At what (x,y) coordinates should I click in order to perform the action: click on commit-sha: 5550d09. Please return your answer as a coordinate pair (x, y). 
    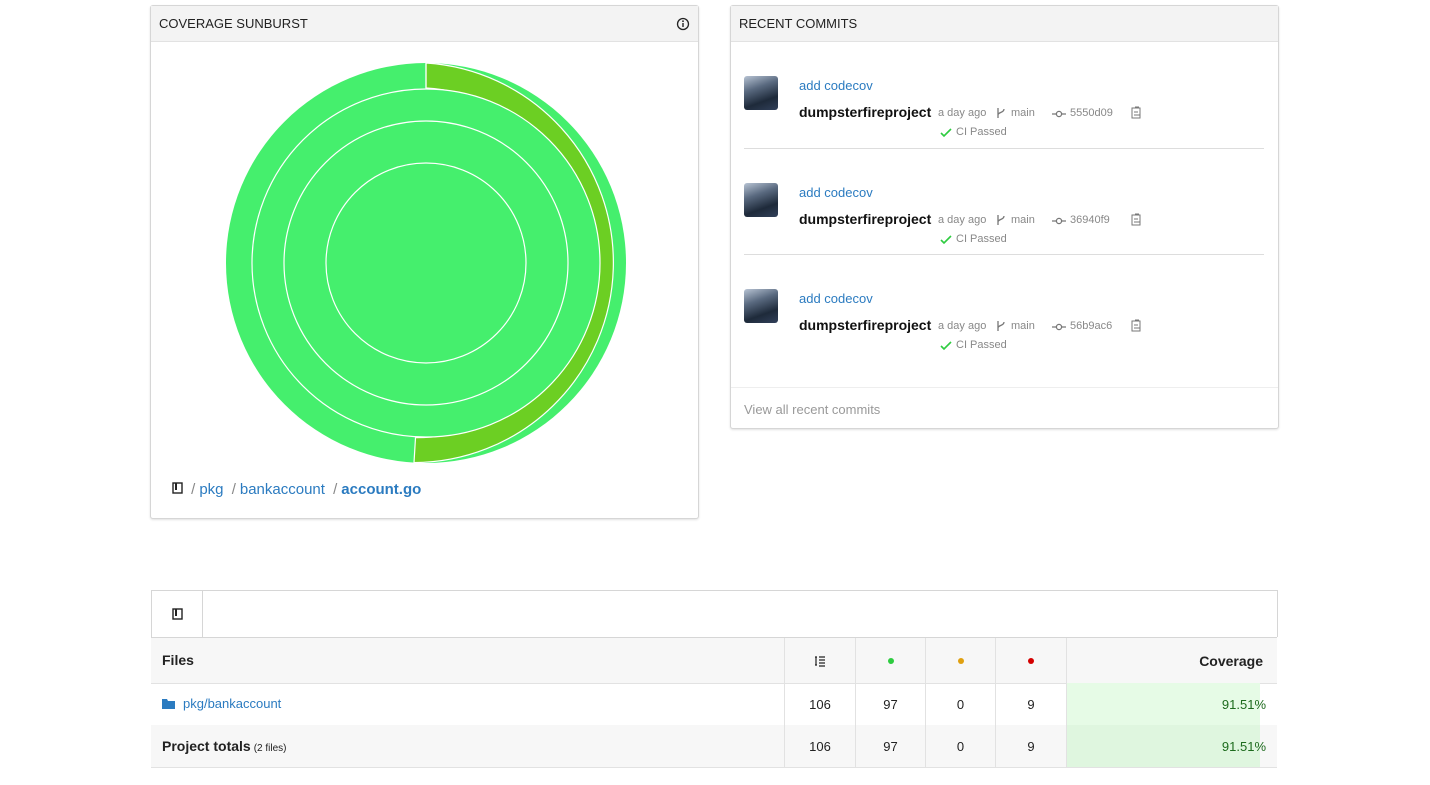
    Looking at the image, I should click on (1091, 113).